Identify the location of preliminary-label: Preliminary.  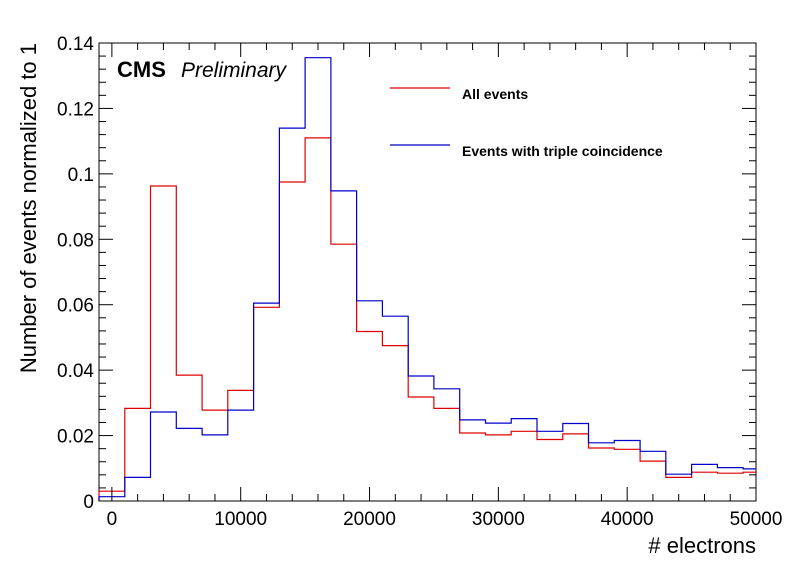
(234, 70).